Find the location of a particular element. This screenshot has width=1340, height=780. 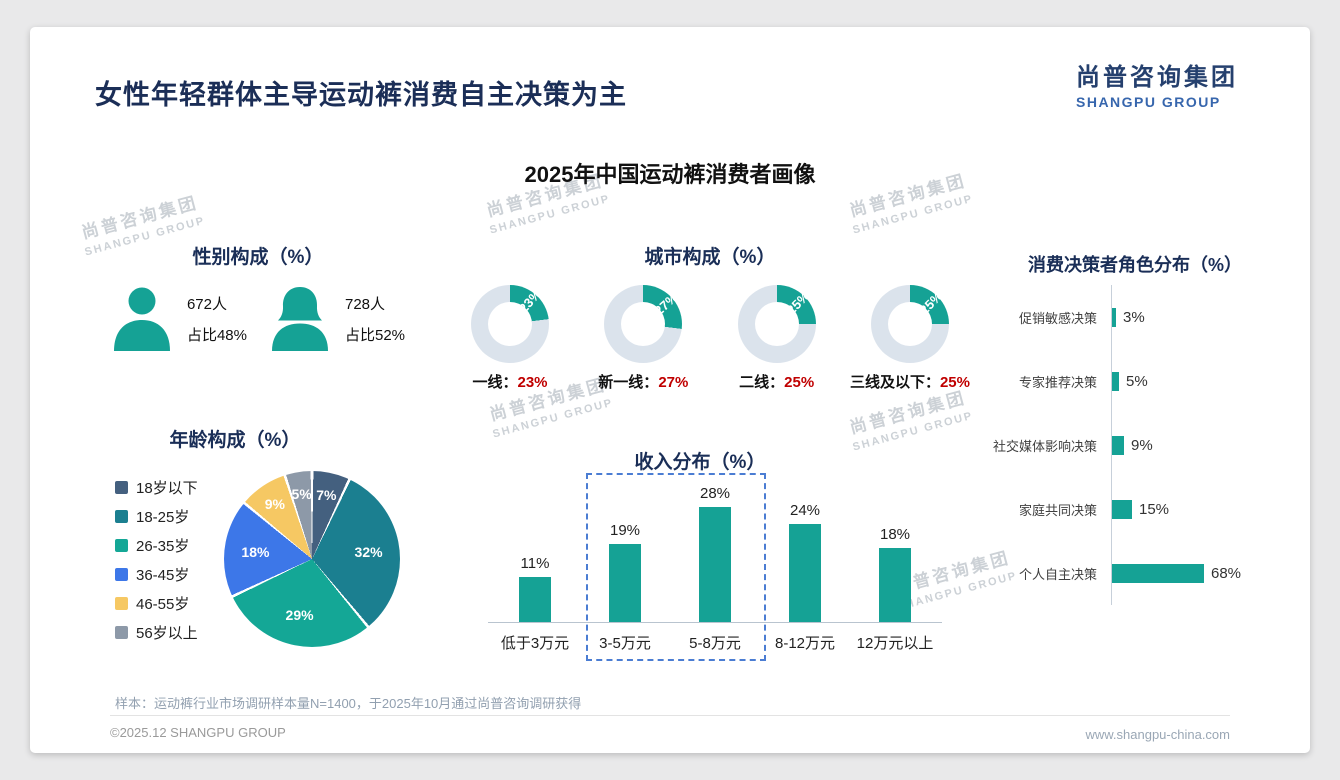

chart-main-title: 2025年中国运动裤消费者画像 is located at coordinates (670, 174).